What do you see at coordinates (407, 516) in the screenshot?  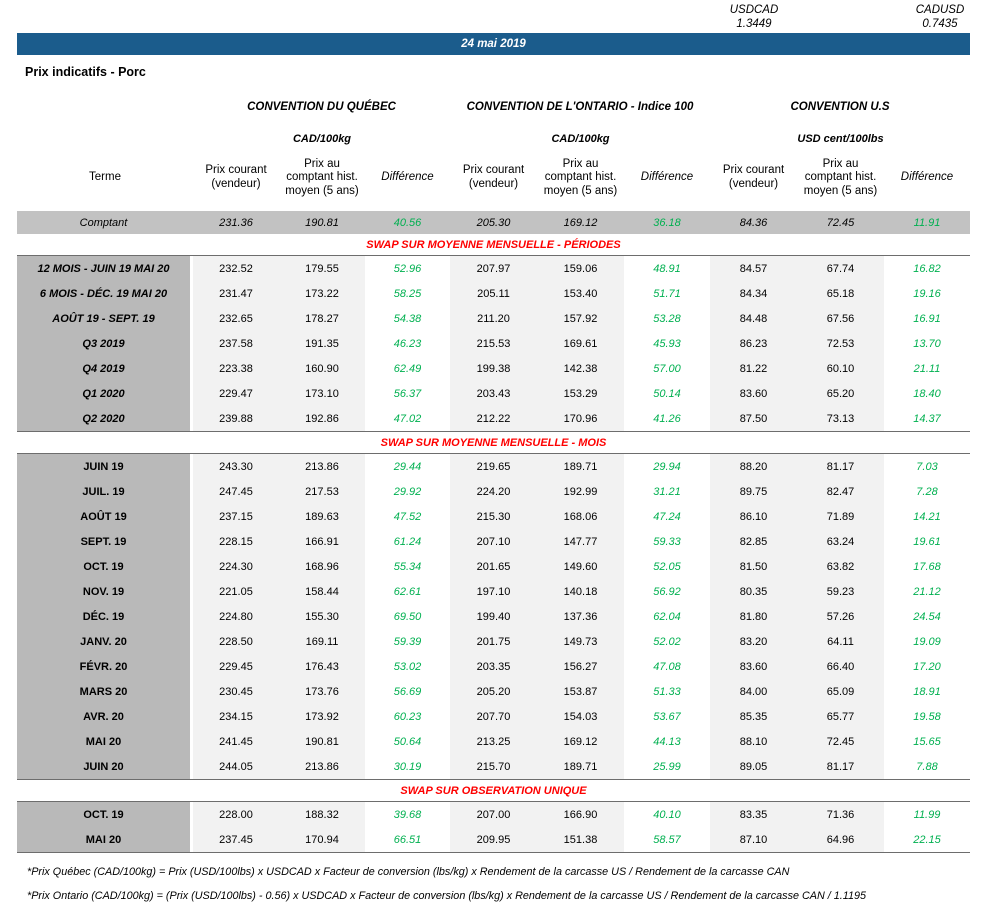 I see `difference-cell: 47.52` at bounding box center [407, 516].